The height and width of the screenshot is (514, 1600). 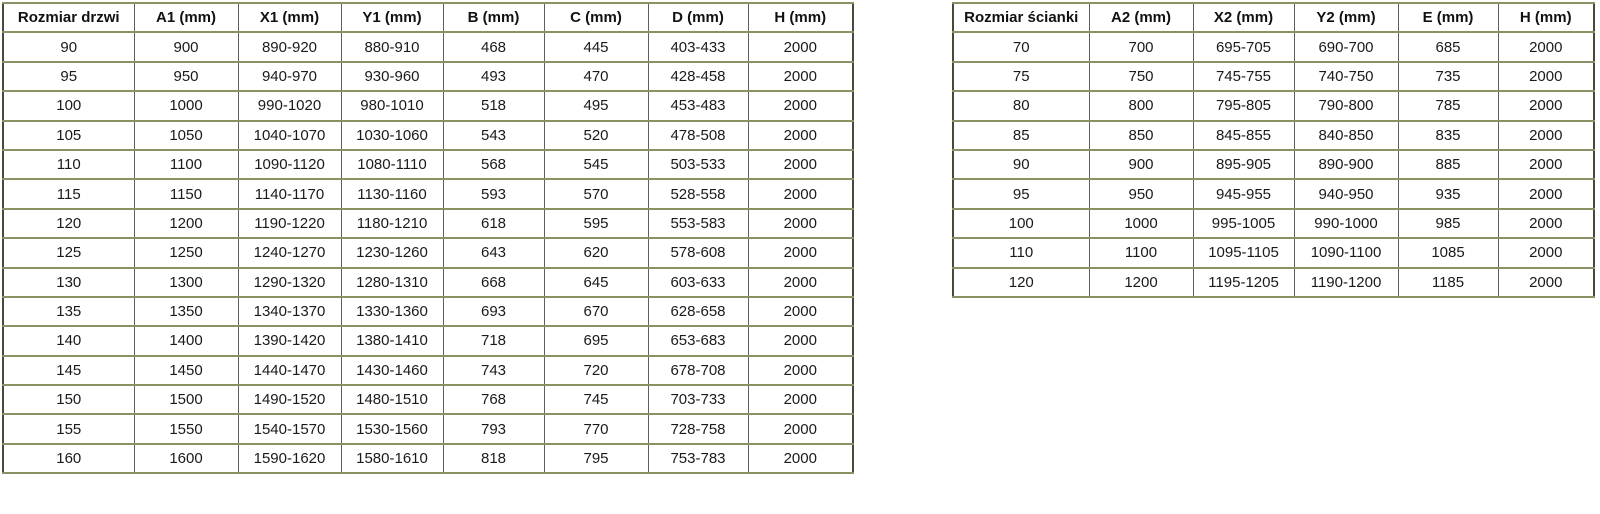 I want to click on table-cell: 70, so click(x=1021, y=47).